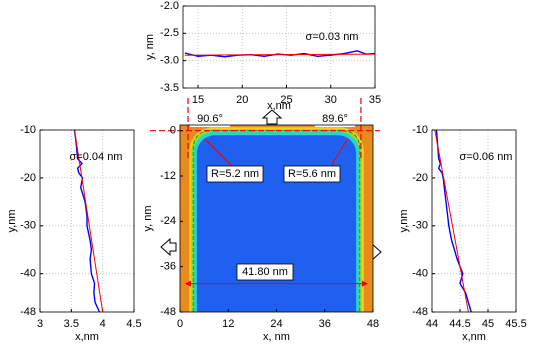 The image size is (533, 348). I want to click on x-tick-label: 30, so click(331, 100).